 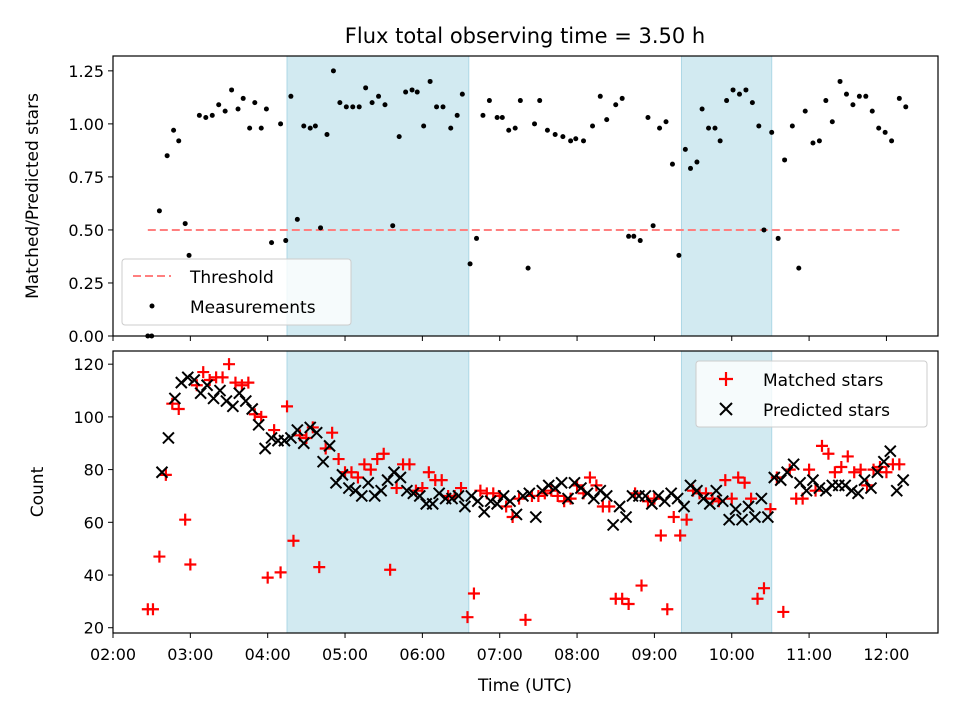 What do you see at coordinates (500, 654) in the screenshot?
I see `xtick-label: 07:00` at bounding box center [500, 654].